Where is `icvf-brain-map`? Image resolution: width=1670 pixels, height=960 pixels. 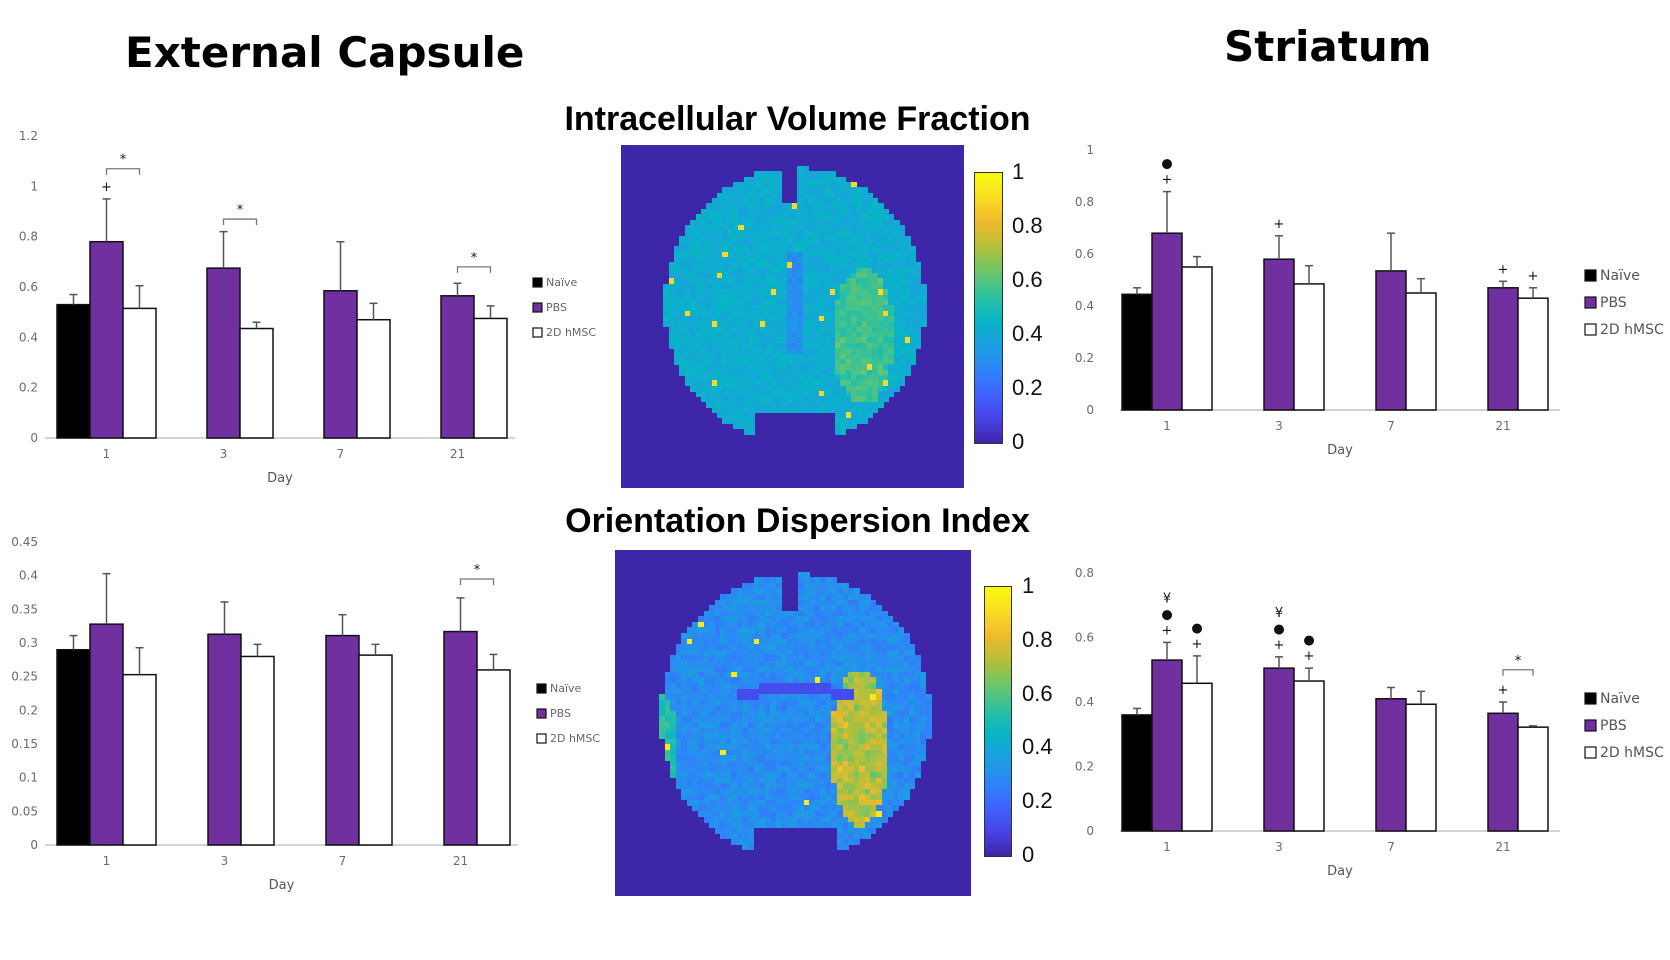
icvf-brain-map is located at coordinates (792, 316).